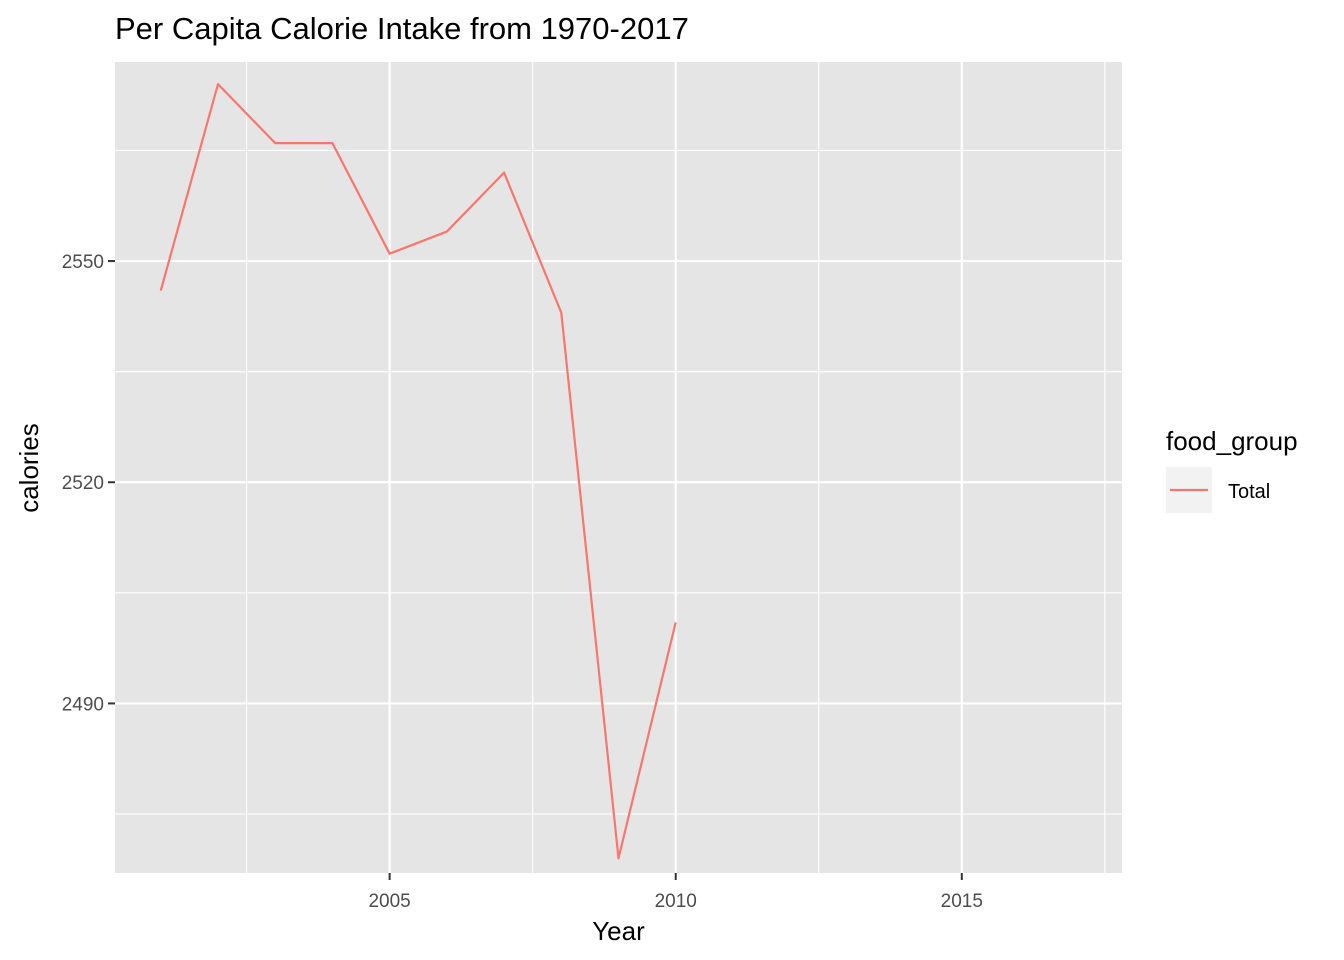  I want to click on x-tick-label: 2005, so click(389, 901).